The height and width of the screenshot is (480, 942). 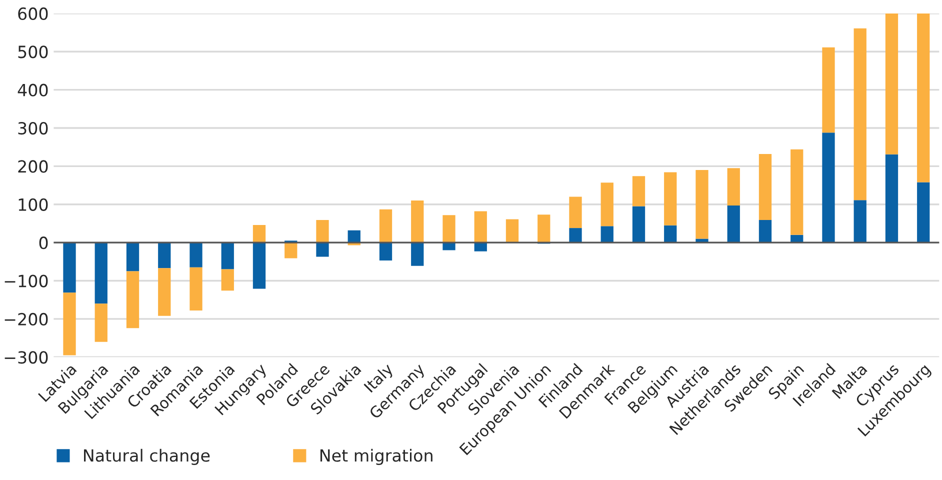 What do you see at coordinates (376, 456) in the screenshot?
I see `legend-label: Net migration` at bounding box center [376, 456].